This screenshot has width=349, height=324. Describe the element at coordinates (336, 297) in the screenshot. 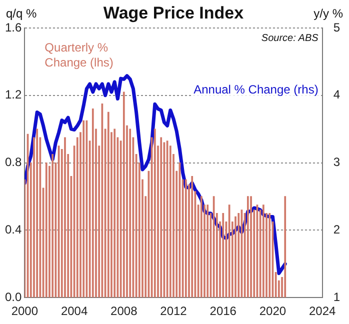

I see `y2-tick-label: 1` at that location.